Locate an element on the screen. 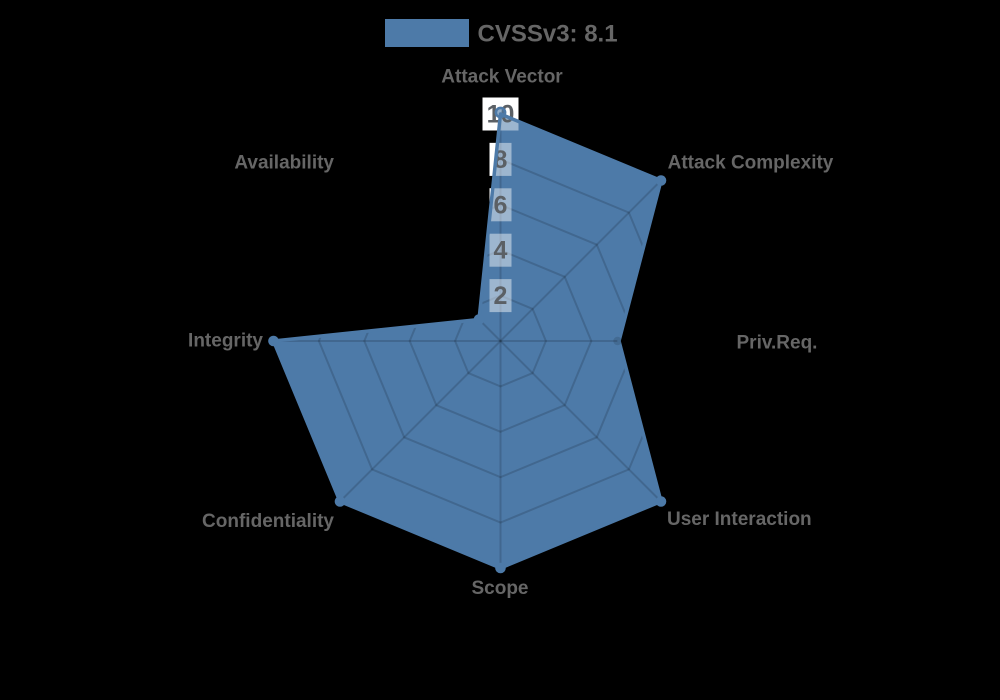 The image size is (1000, 700). svg-text: CVSSv3: 8.1 is located at coordinates (548, 34).